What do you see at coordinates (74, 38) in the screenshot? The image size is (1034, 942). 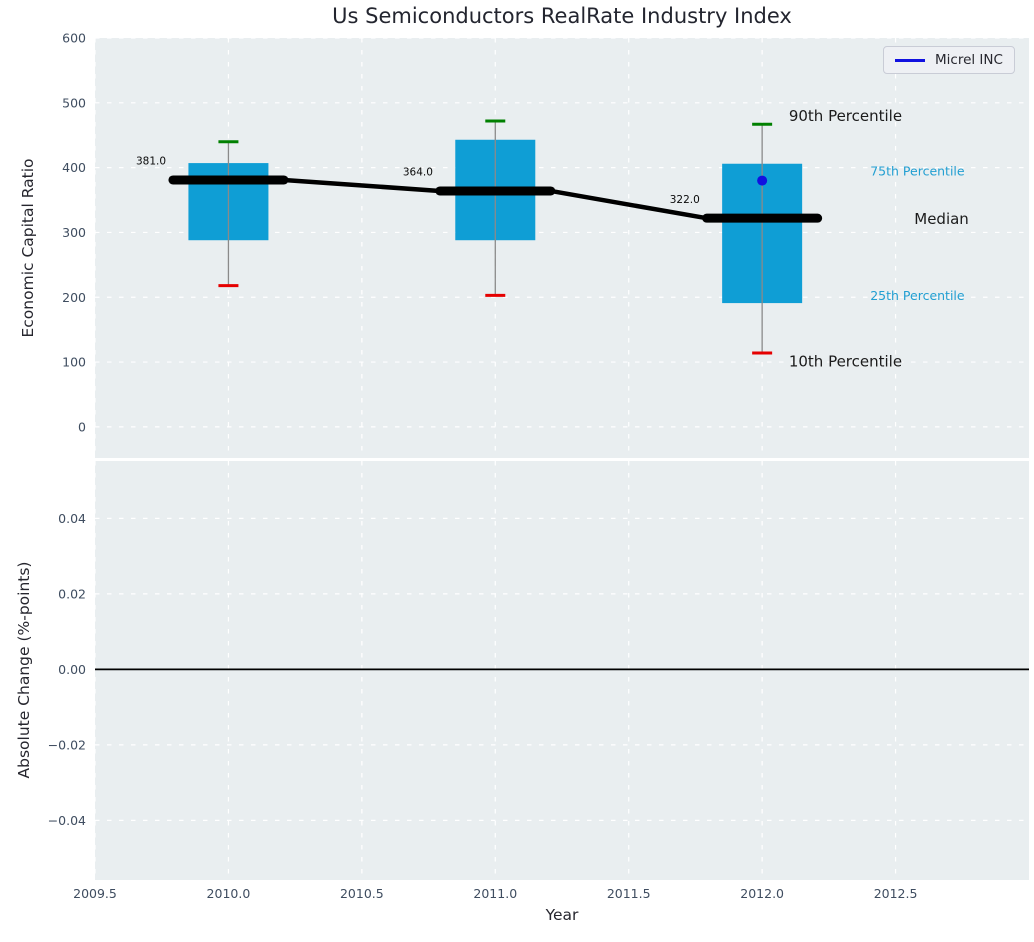 I see `y-tick-label: 600` at bounding box center [74, 38].